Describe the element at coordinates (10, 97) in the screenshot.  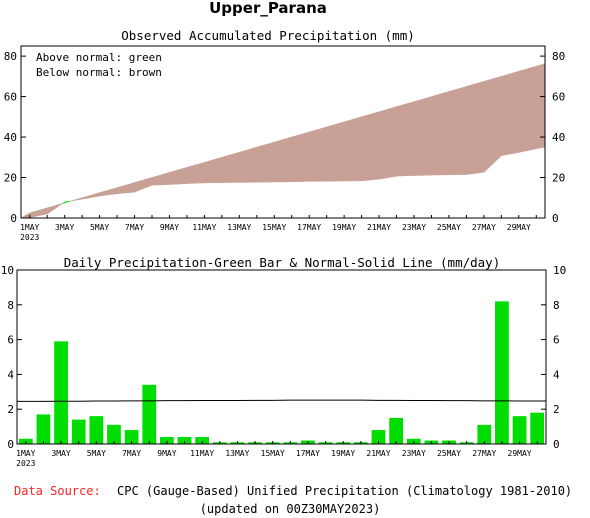
I see `y-tick-label-left: 60` at that location.